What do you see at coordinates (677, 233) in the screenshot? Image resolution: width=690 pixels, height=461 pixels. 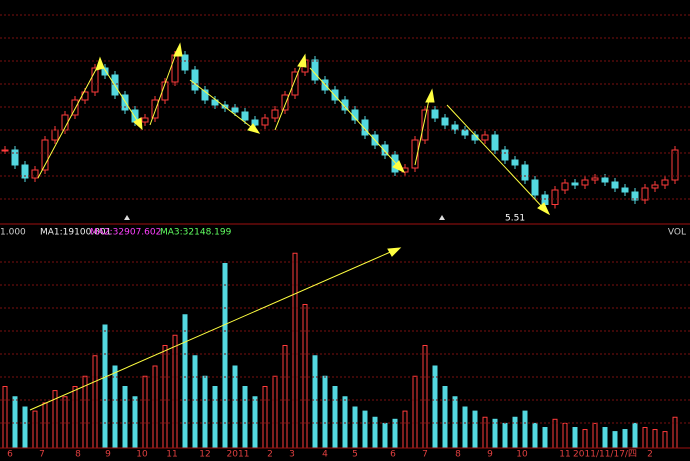 I see `indicator-label: VOL` at bounding box center [677, 233].